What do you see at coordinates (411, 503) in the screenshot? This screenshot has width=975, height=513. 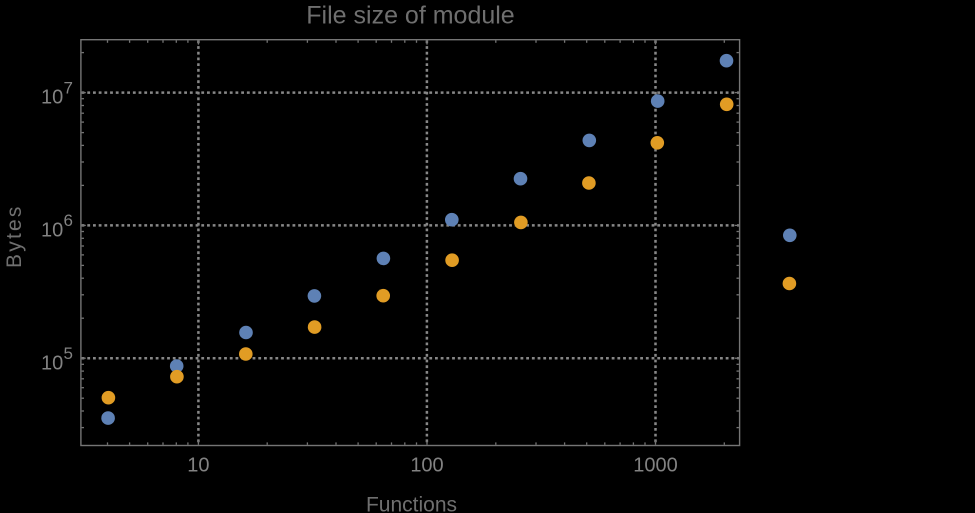 I see `svg-text: Functions` at bounding box center [411, 503].